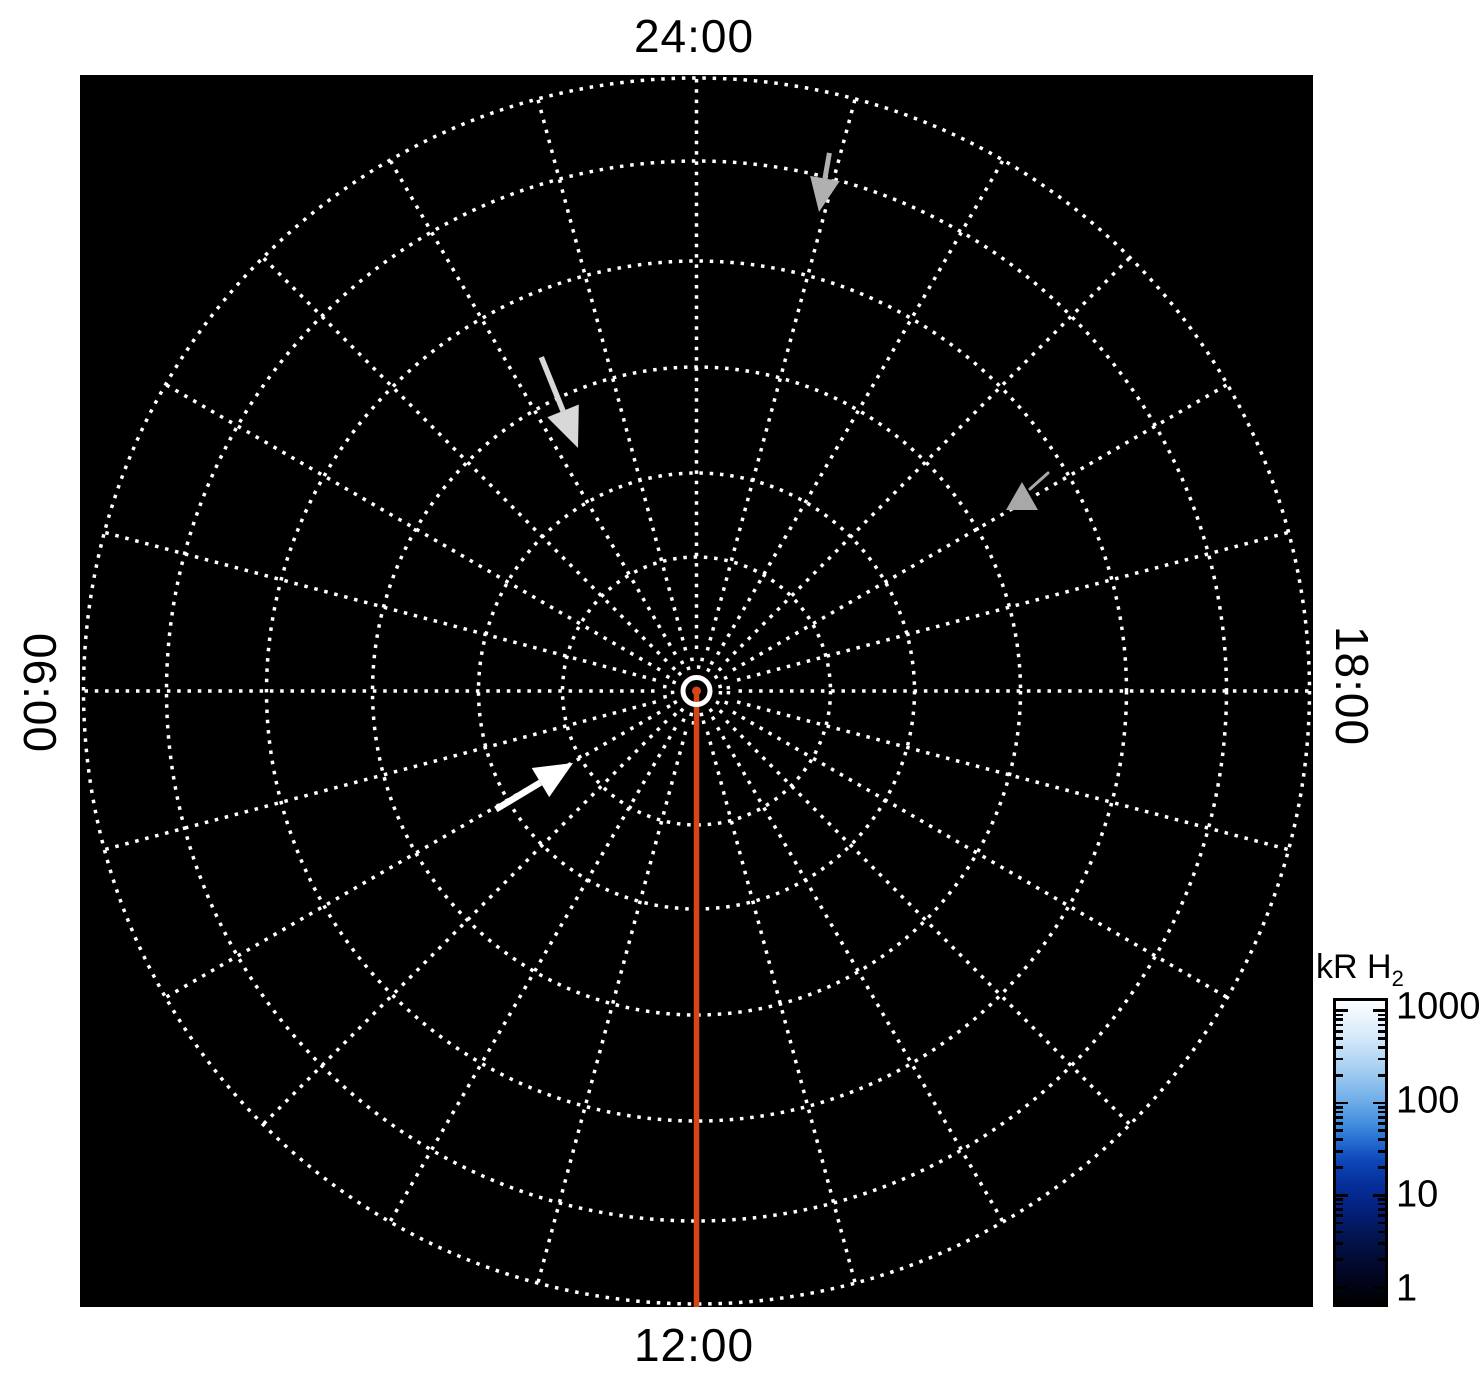 Image resolution: width=1480 pixels, height=1384 pixels. I want to click on grid-circle, so click(696, 691).